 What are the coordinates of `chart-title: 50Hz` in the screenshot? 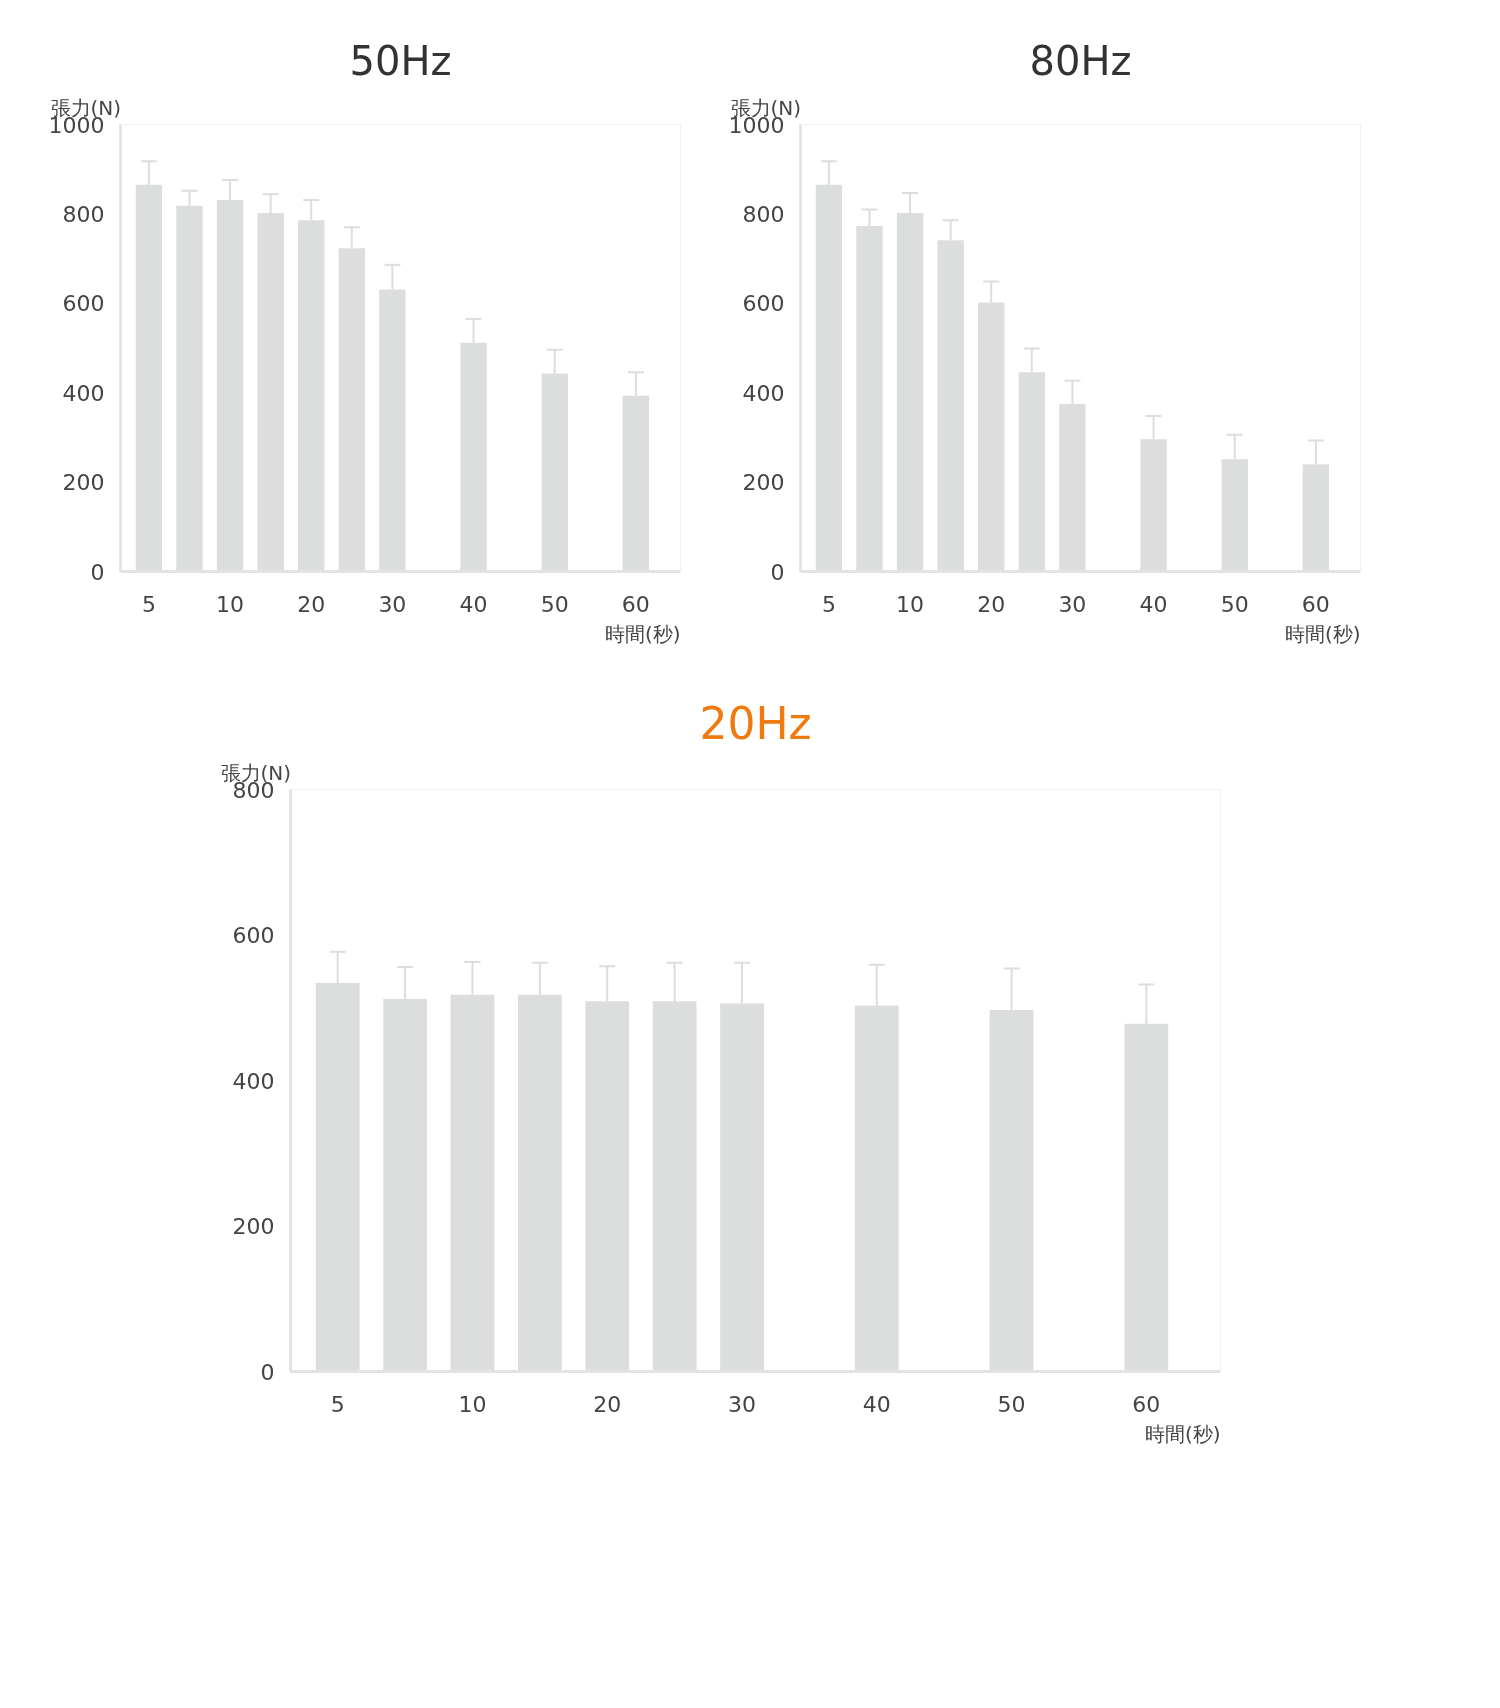 It's located at (400, 60).